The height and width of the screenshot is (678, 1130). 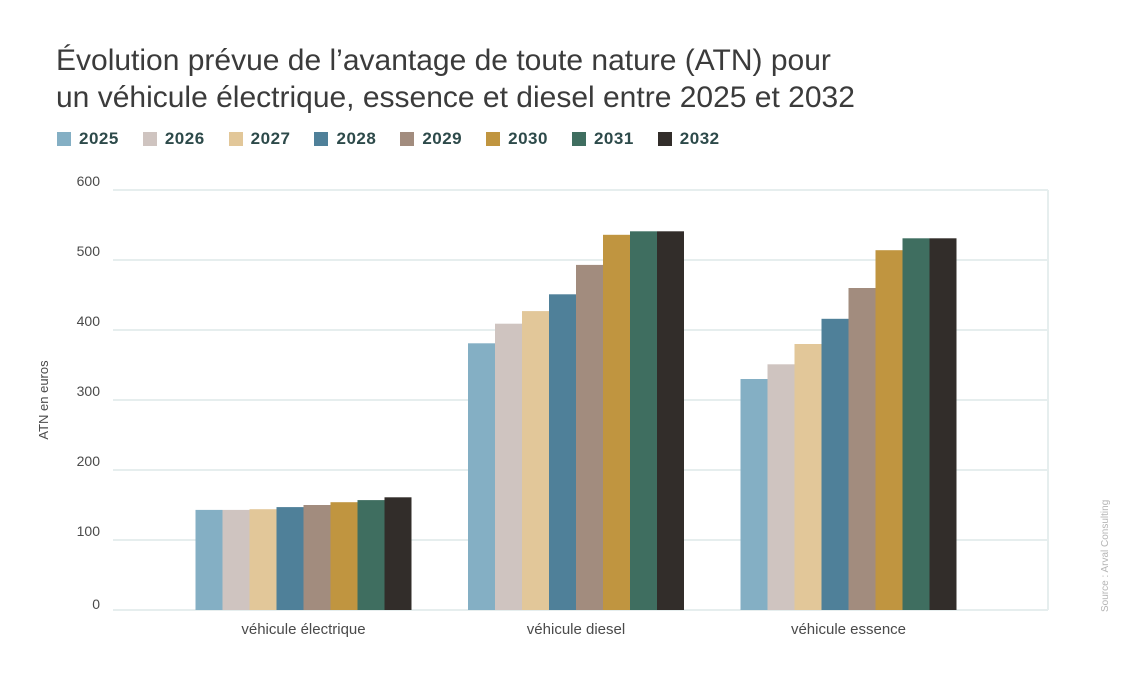 What do you see at coordinates (1105, 555) in the screenshot?
I see `source-note: Source : Arval Consulting` at bounding box center [1105, 555].